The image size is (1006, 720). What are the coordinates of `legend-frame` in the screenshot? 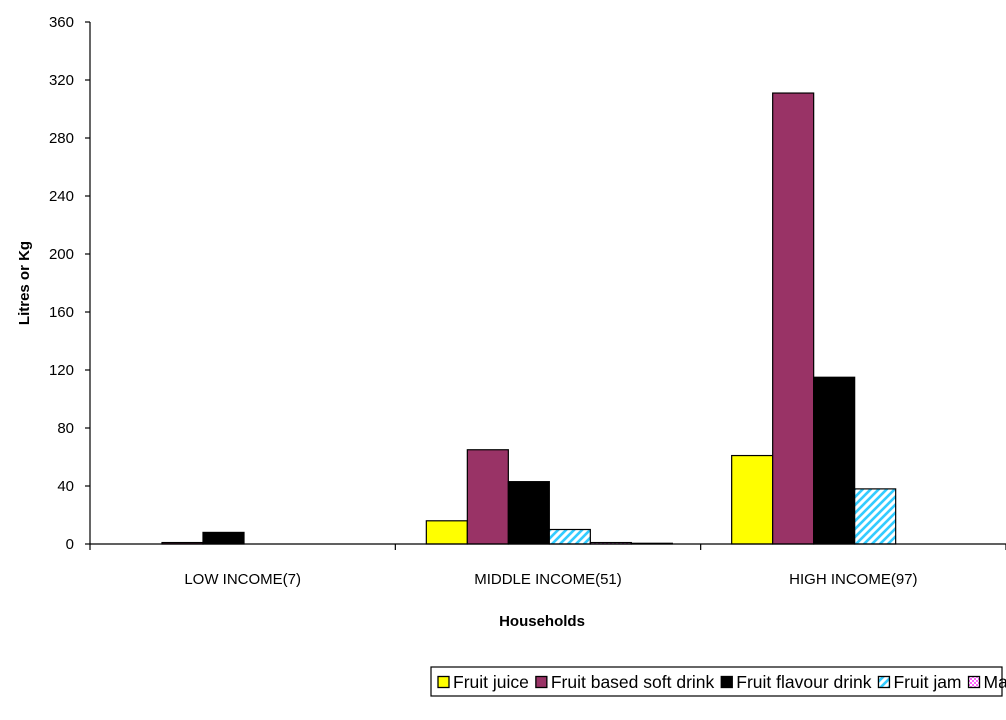 It's located at (716, 681).